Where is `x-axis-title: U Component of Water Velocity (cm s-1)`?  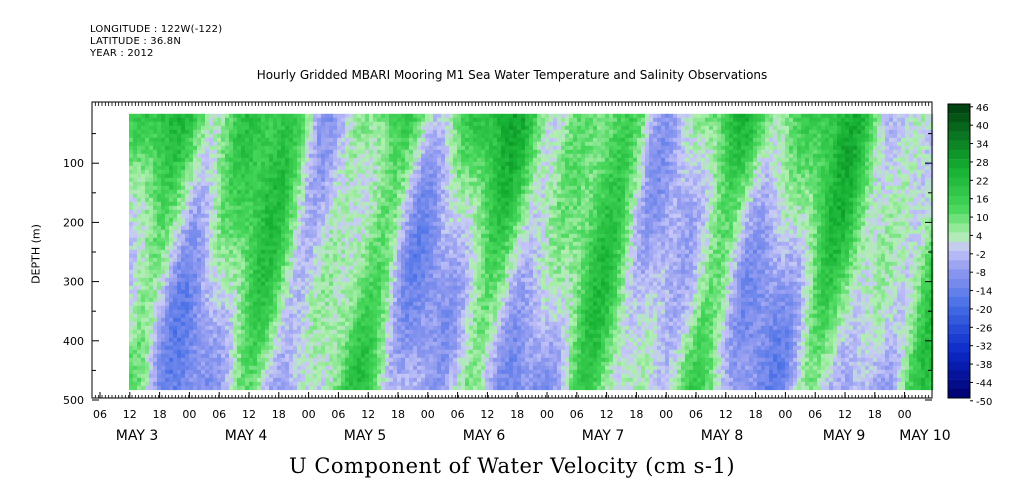 x-axis-title: U Component of Water Velocity (cm s-1) is located at coordinates (512, 466).